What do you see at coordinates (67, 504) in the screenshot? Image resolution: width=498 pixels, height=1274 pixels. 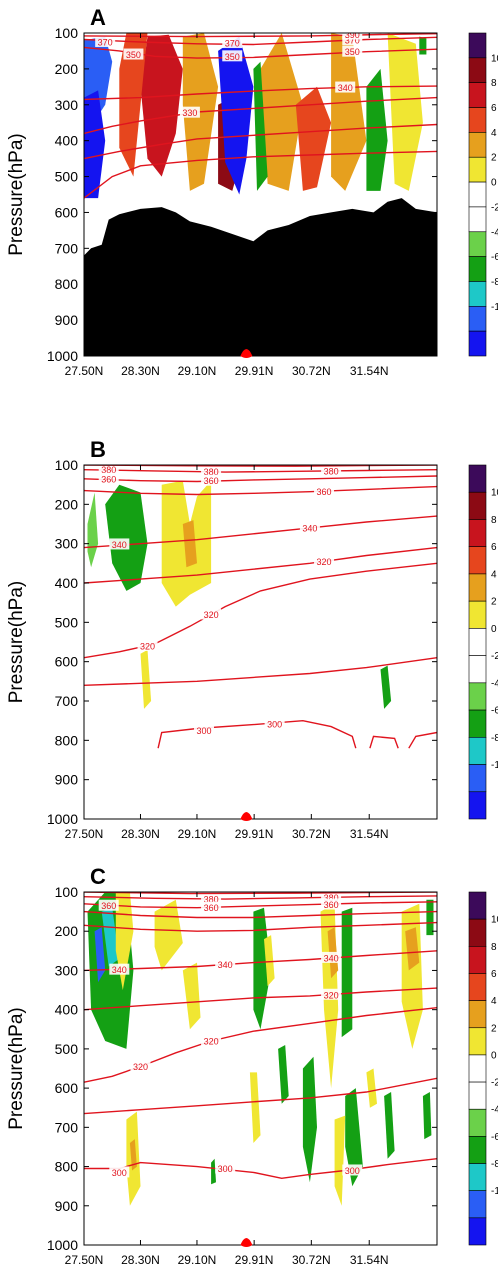 I see `y-tick-label: 200` at bounding box center [67, 504].